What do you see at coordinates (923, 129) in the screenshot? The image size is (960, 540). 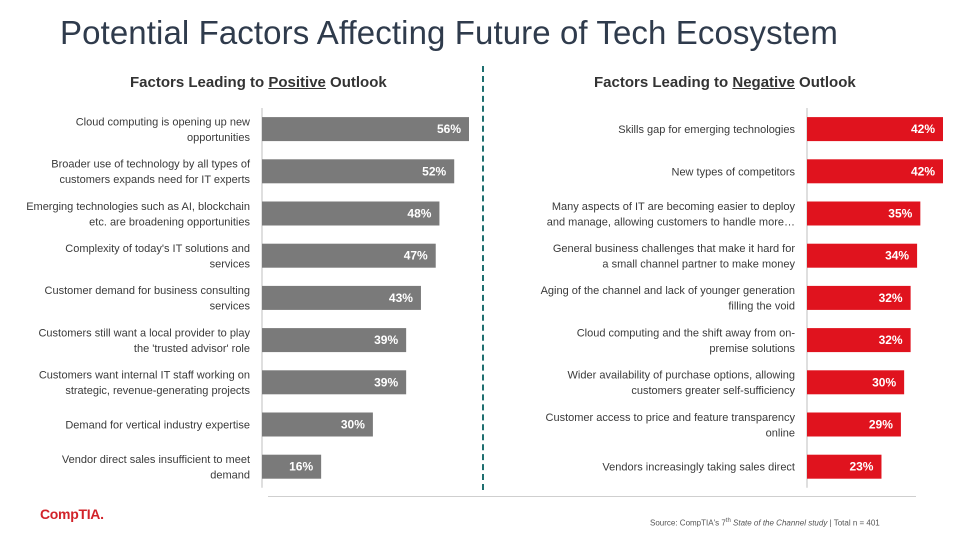 I see `negative-value-label-1: 42%` at bounding box center [923, 129].